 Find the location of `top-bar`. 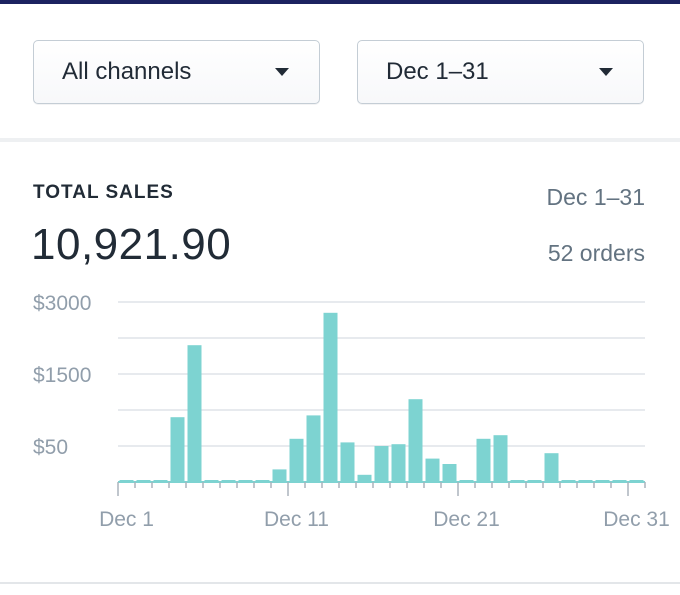

top-bar is located at coordinates (340, 2).